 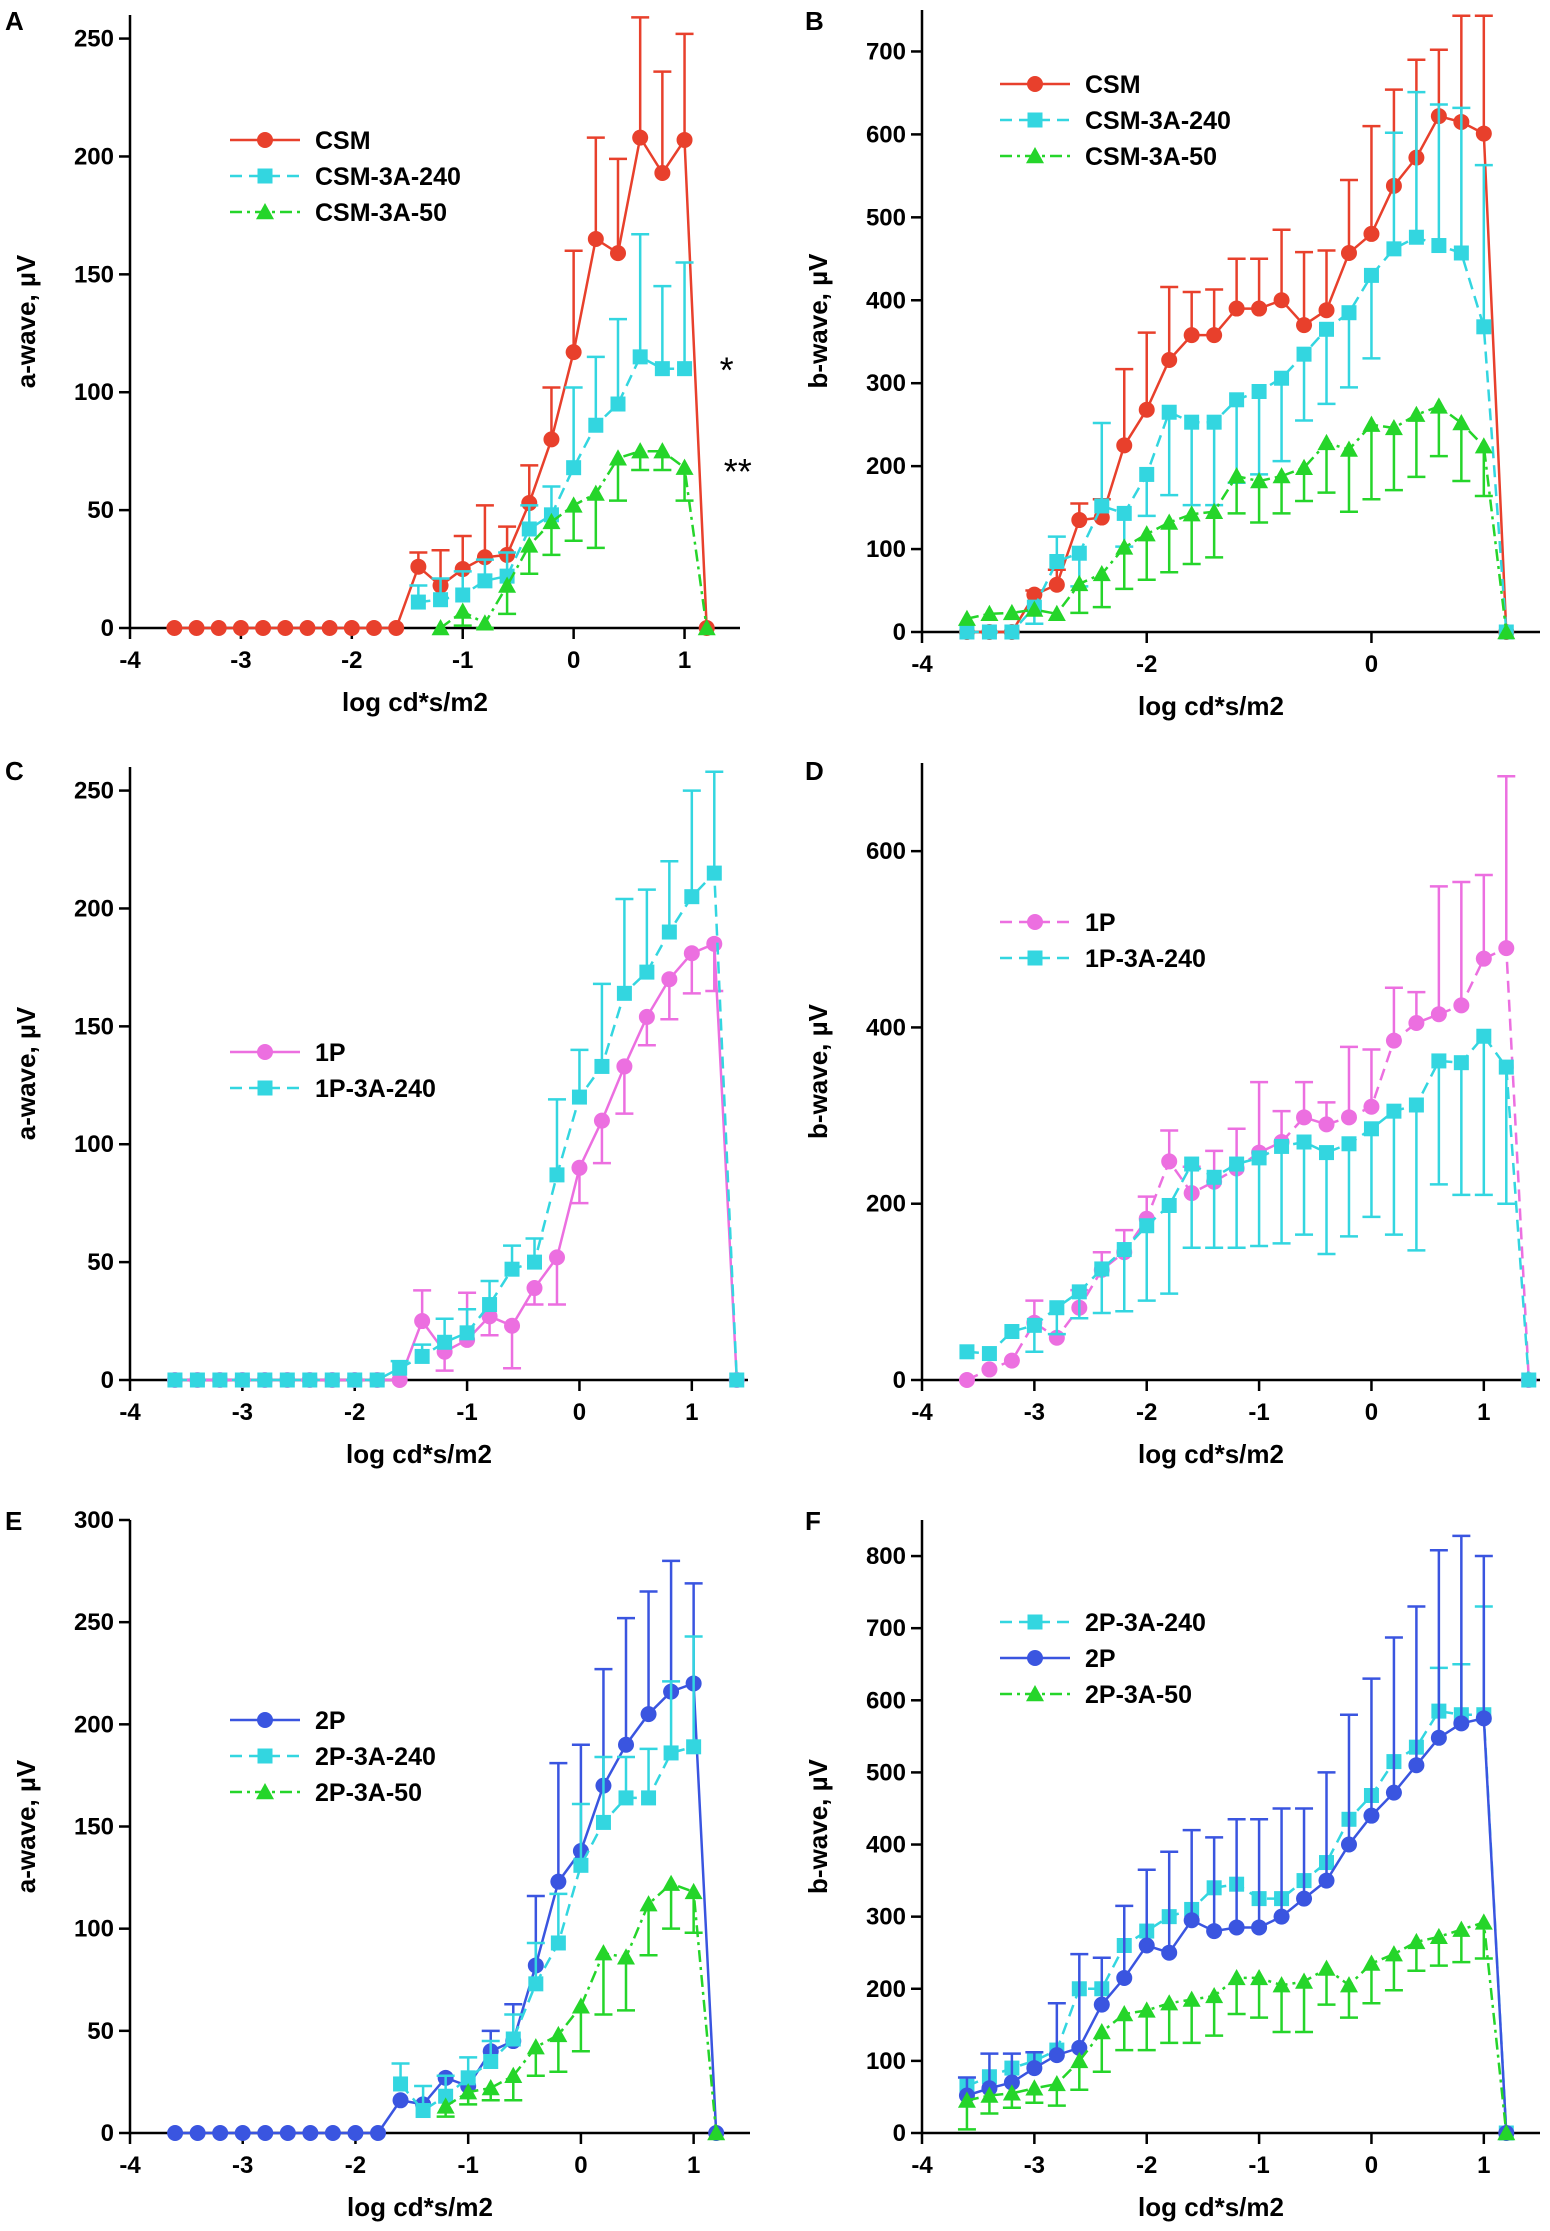 I want to click on y-tick-label: 250, so click(x=94, y=1622).